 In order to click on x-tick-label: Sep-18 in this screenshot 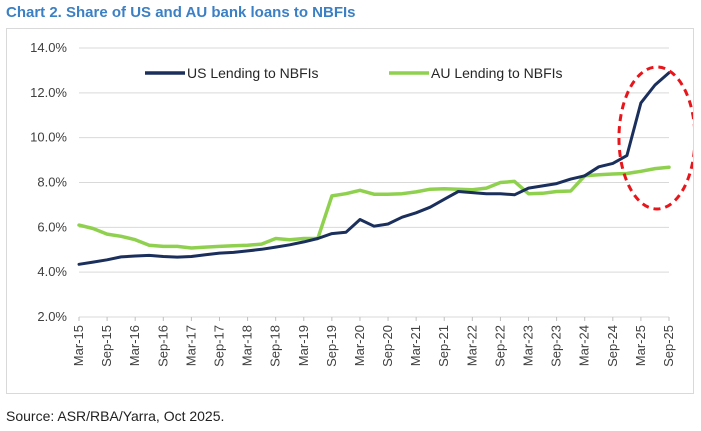, I will do `click(275, 346)`.